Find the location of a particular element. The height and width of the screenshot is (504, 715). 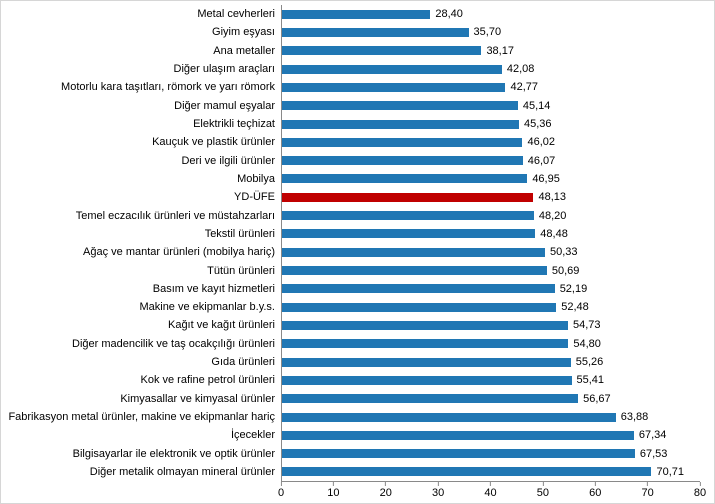

value-label: 28,40 is located at coordinates (449, 14).